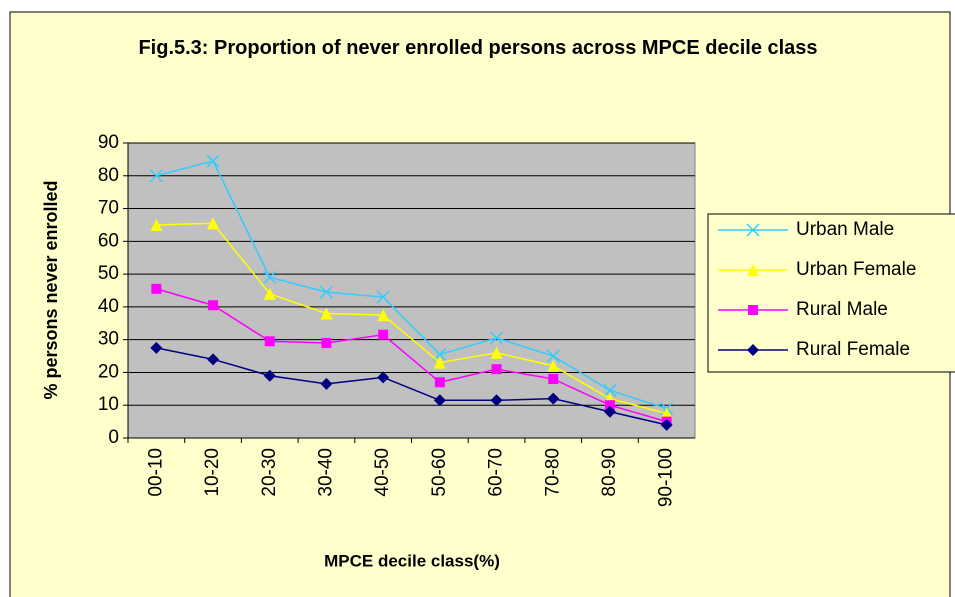  Describe the element at coordinates (108, 142) in the screenshot. I see `y-tick-label: 90` at that location.